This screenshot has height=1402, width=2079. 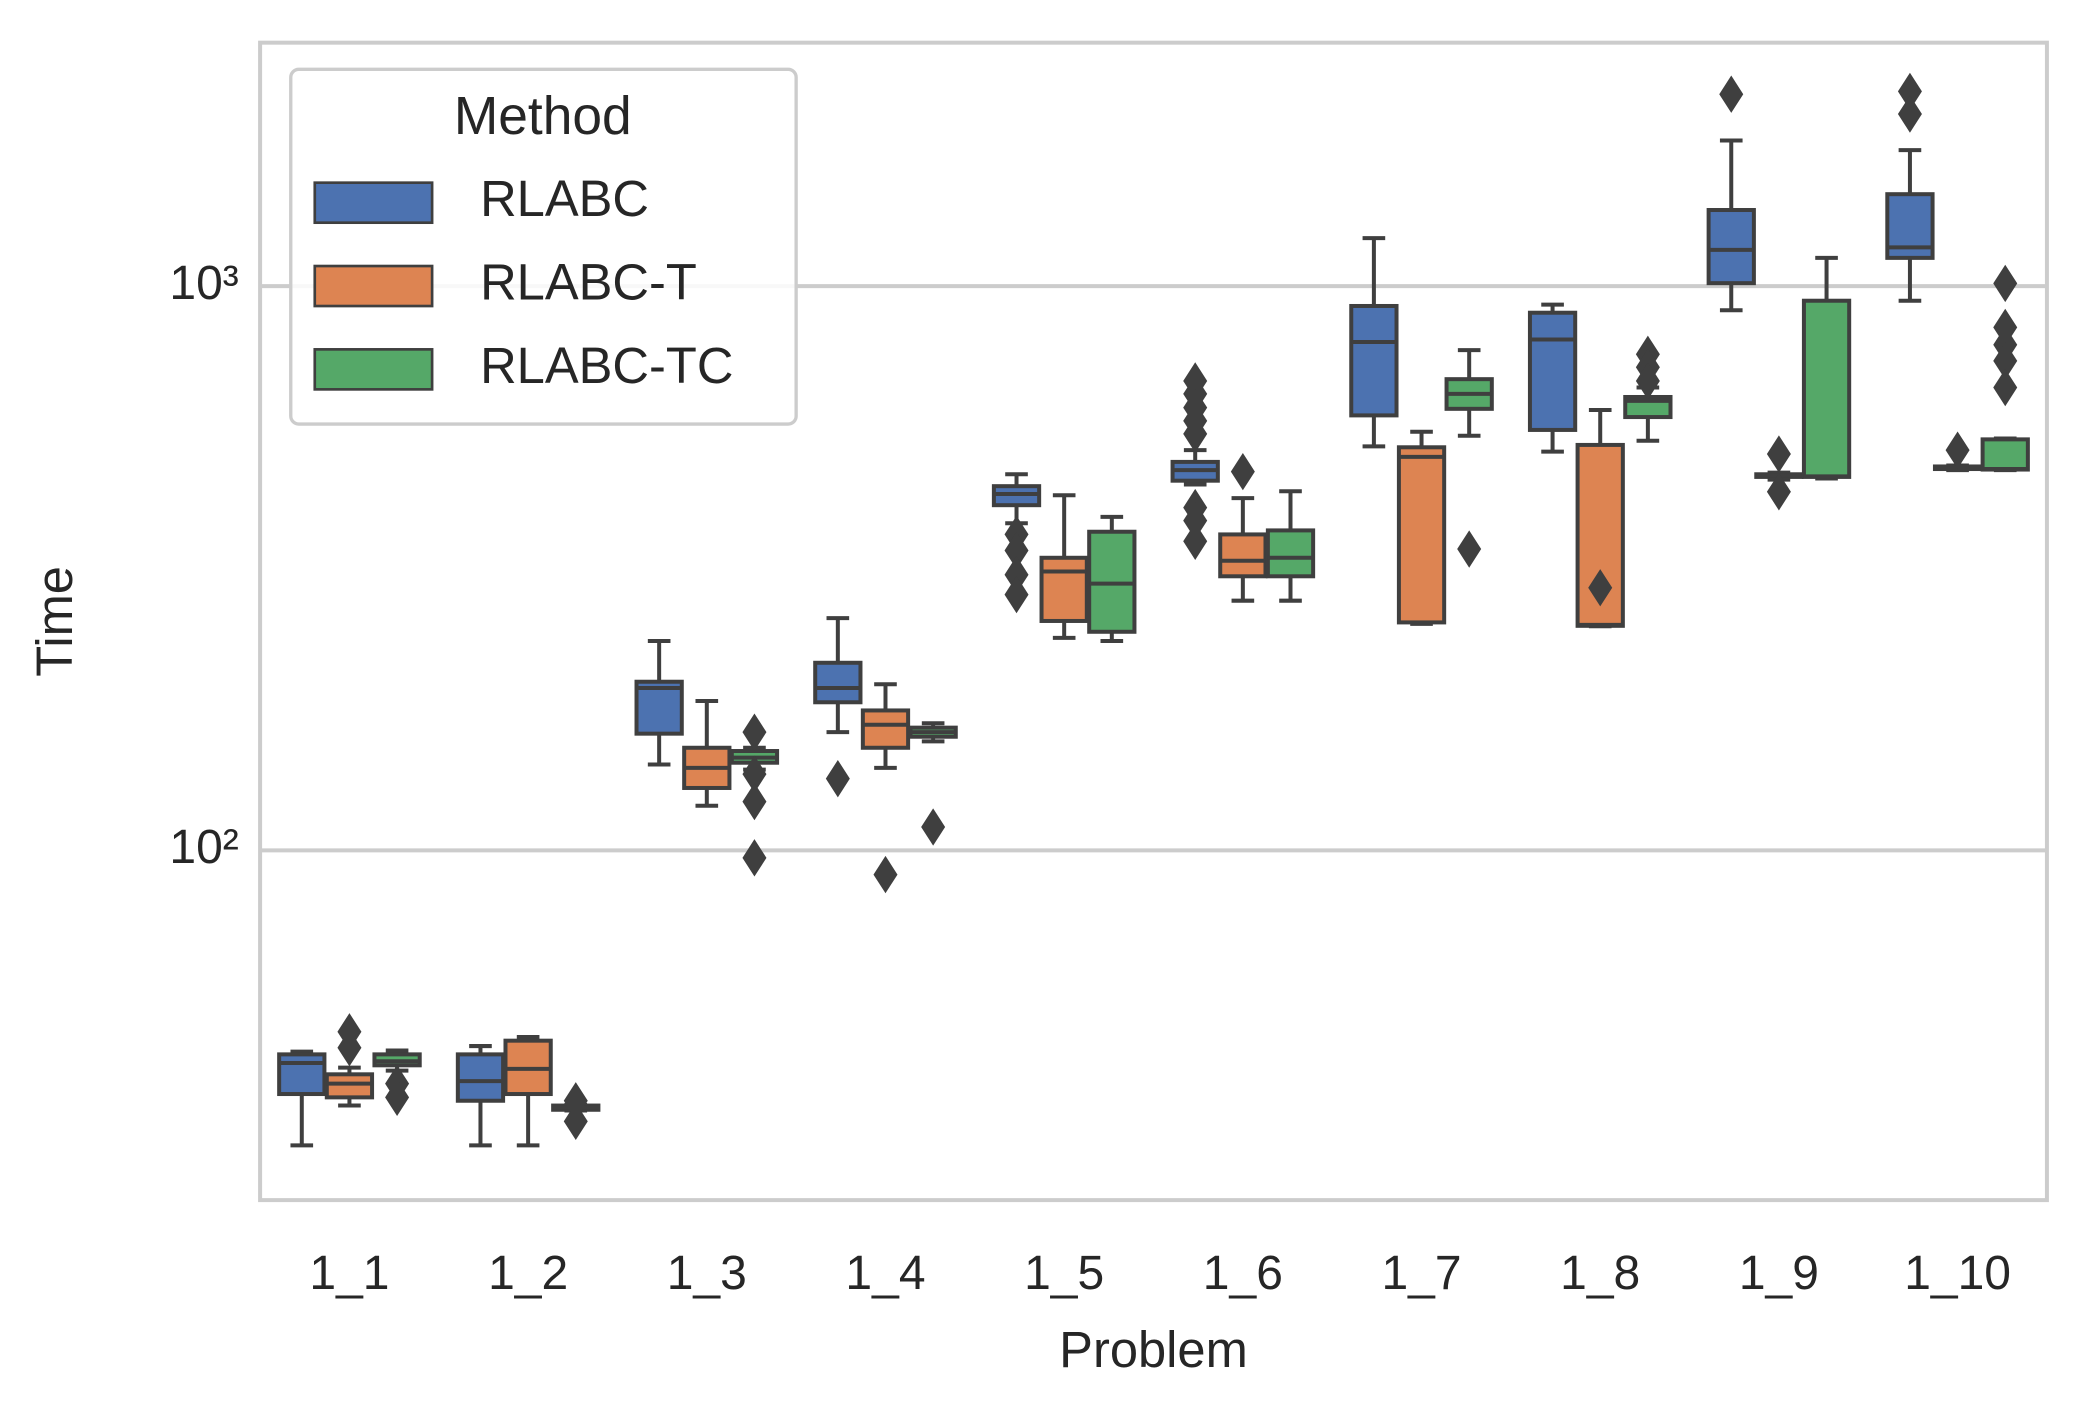 What do you see at coordinates (564, 198) in the screenshot?
I see `legend-label: RLABC` at bounding box center [564, 198].